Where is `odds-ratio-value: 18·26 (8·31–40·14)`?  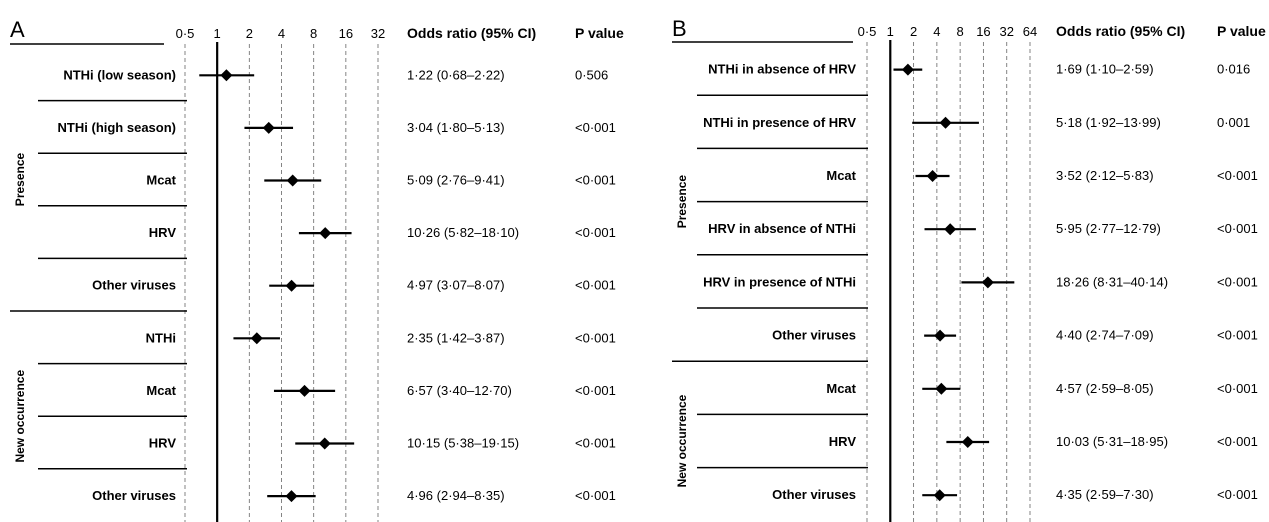
odds-ratio-value: 18·26 (8·31–40·14) is located at coordinates (1112, 281).